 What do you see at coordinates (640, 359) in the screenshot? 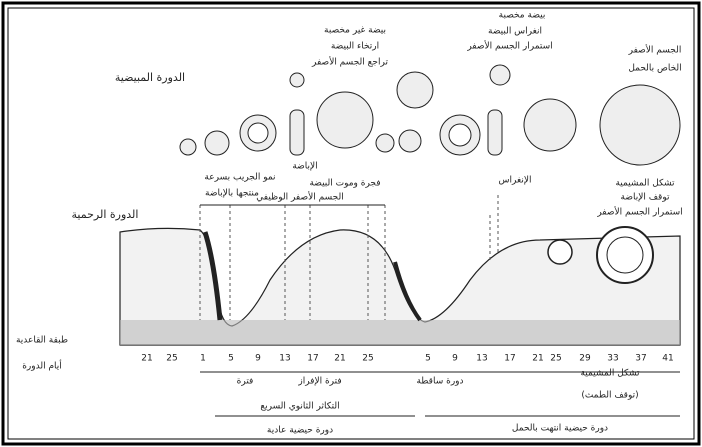
I see `day-label: 37` at bounding box center [640, 359].